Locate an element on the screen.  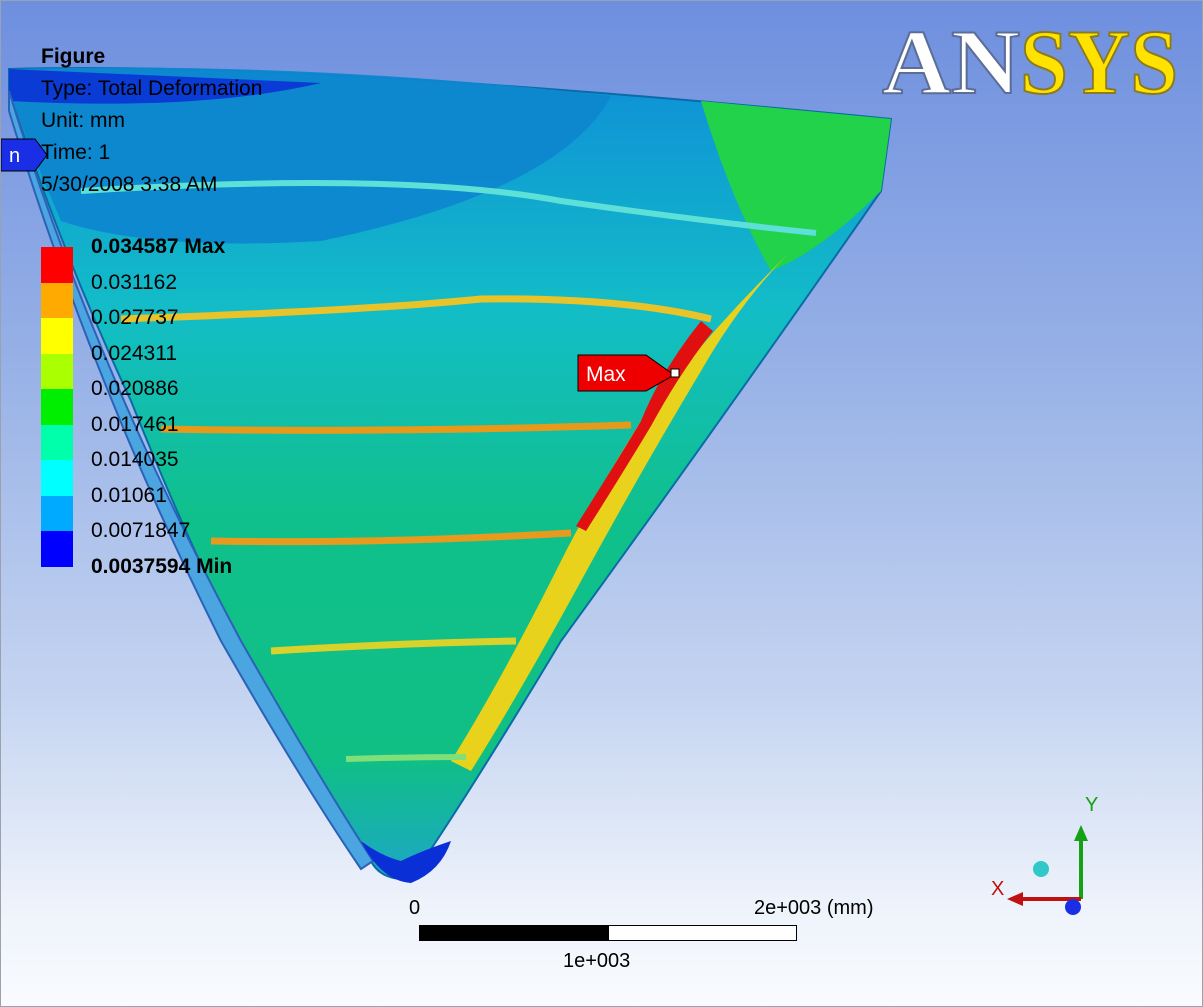
triad-x-label: X is located at coordinates (997, 889).